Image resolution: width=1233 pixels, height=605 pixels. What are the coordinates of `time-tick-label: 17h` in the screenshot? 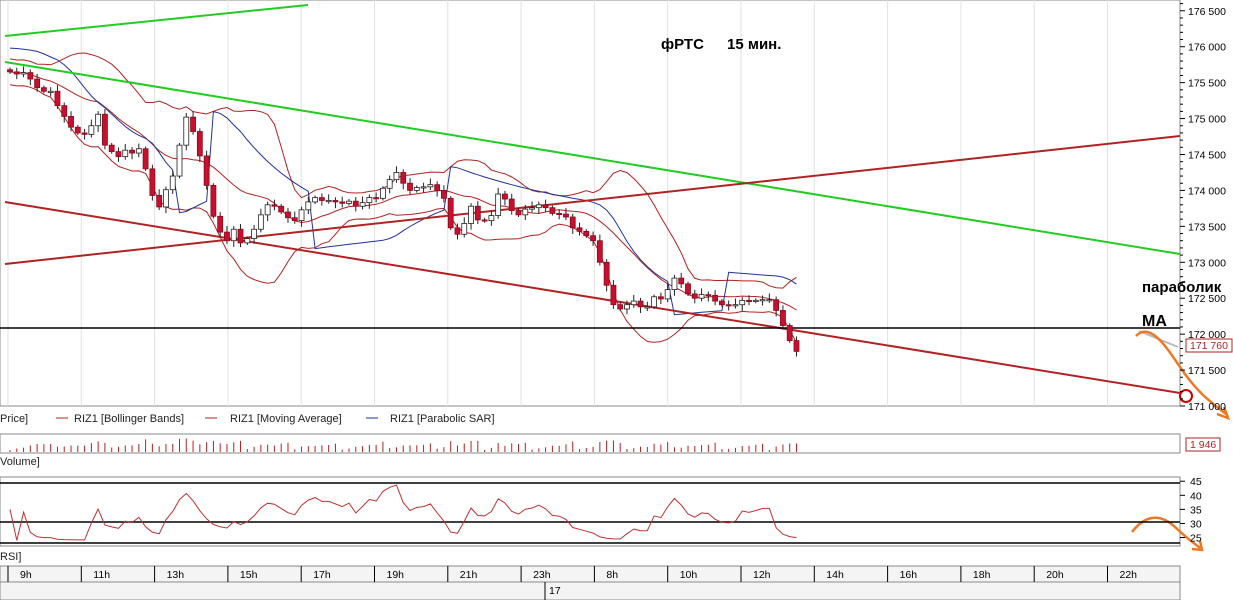 It's located at (322, 575).